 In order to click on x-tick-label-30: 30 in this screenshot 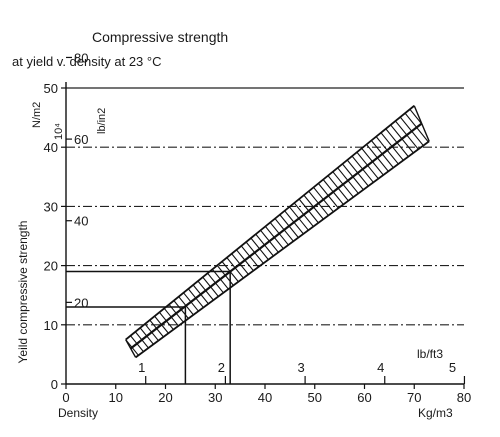, I will do `click(215, 397)`.